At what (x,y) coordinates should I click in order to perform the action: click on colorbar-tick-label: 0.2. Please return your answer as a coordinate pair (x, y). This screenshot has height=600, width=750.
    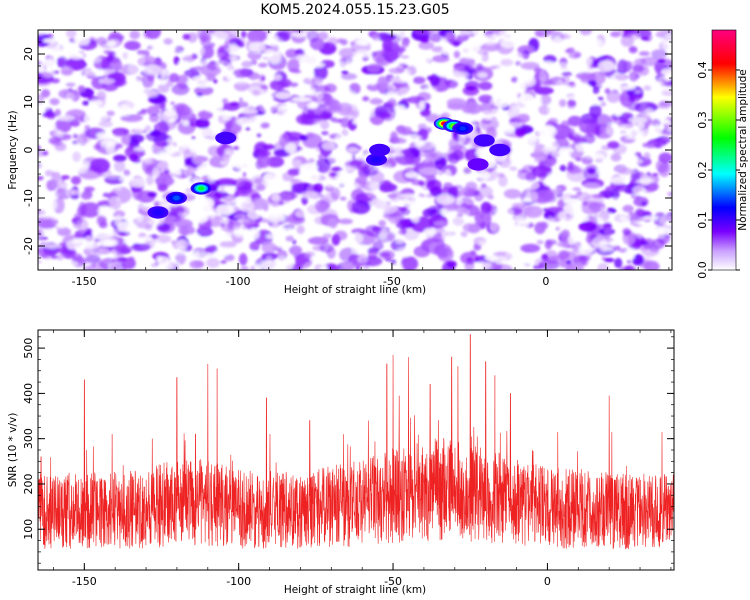
    Looking at the image, I should click on (702, 170).